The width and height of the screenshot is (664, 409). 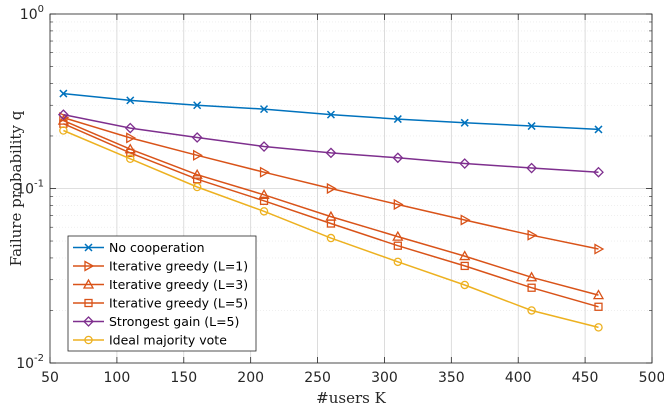 What do you see at coordinates (451, 378) in the screenshot?
I see `x-tick-label: 350` at bounding box center [451, 378].